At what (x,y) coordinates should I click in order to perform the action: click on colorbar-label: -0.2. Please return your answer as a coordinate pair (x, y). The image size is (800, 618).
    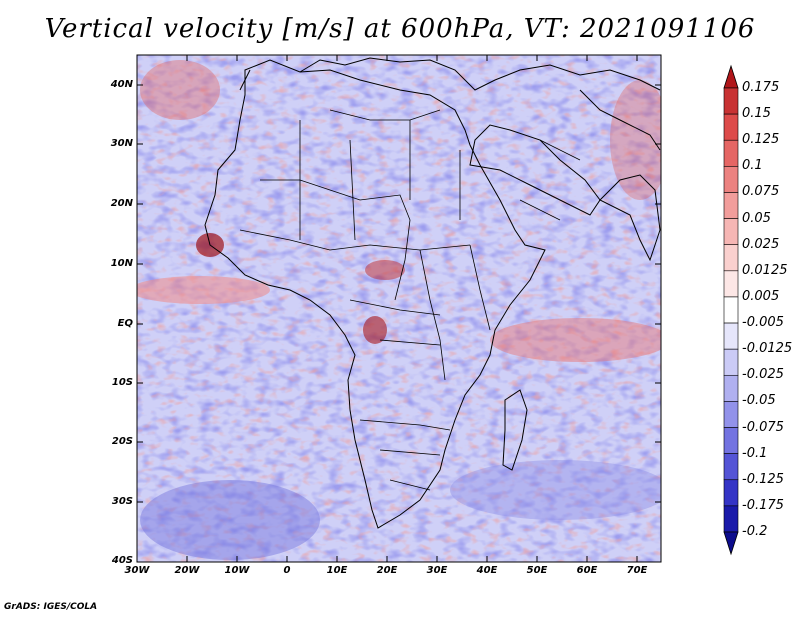
    Looking at the image, I should click on (755, 531).